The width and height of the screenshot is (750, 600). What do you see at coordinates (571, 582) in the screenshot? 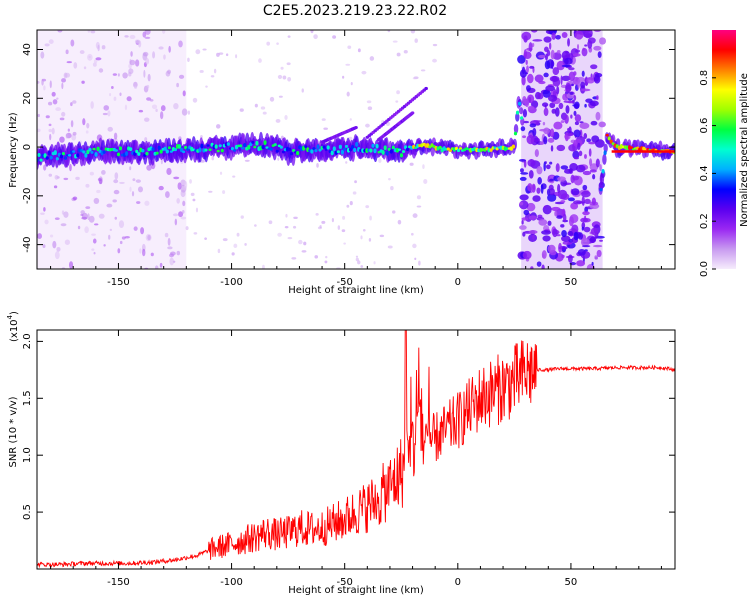
I see `x-tick-label: 50` at bounding box center [571, 582].